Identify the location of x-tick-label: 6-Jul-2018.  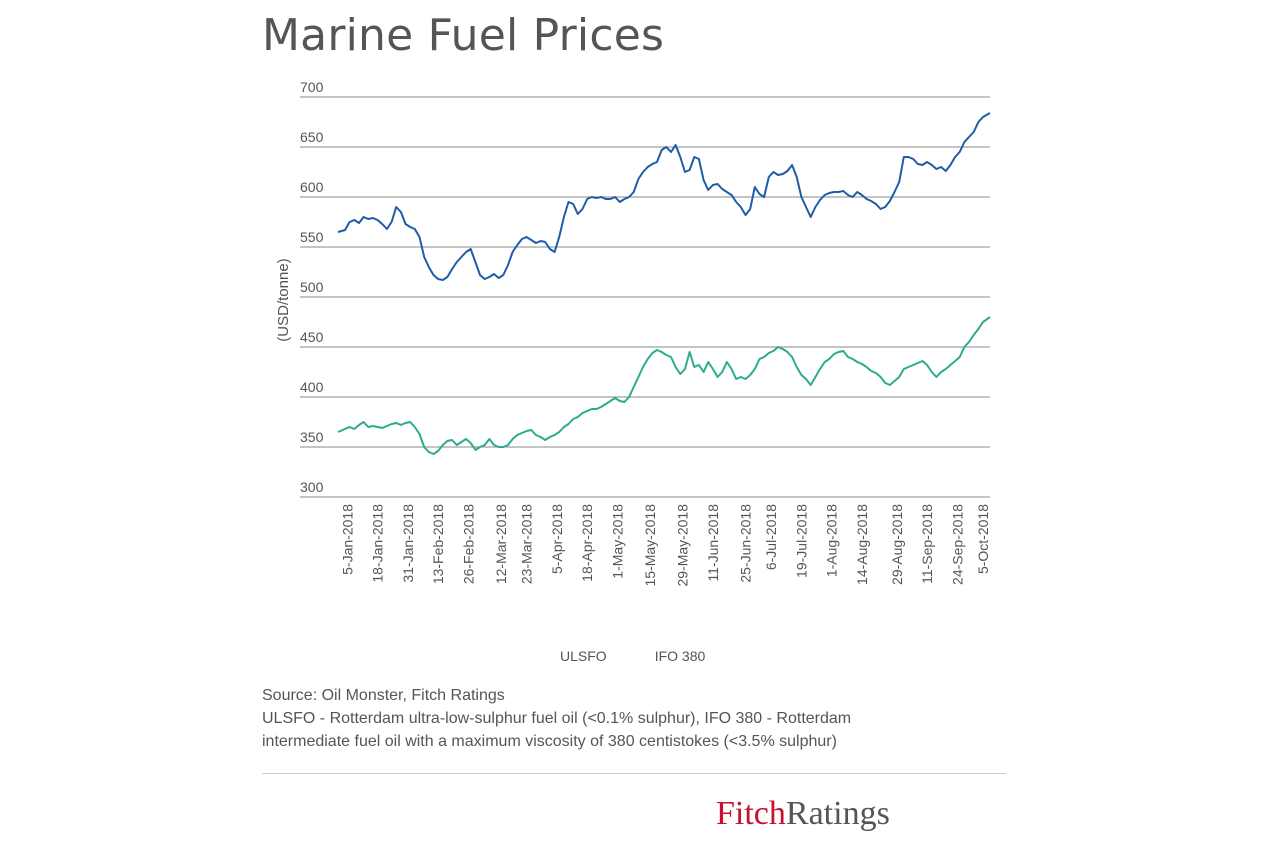
(771, 537).